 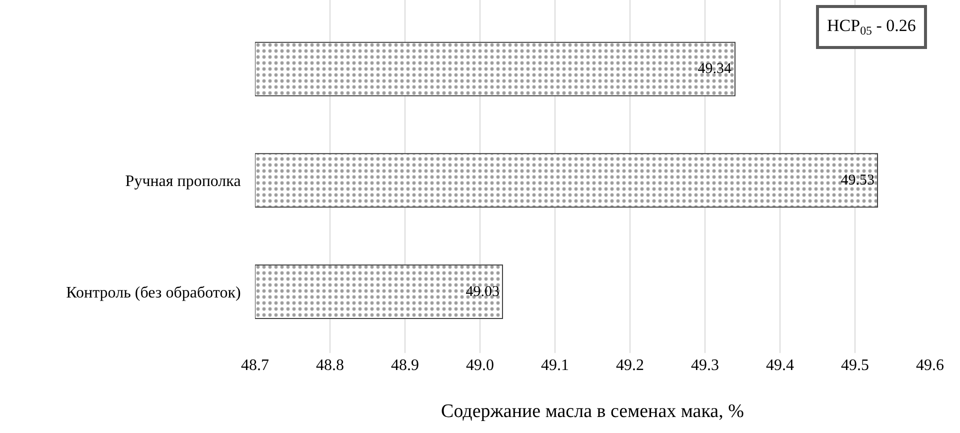 What do you see at coordinates (480, 365) in the screenshot?
I see `x-tick-label: 49.0` at bounding box center [480, 365].